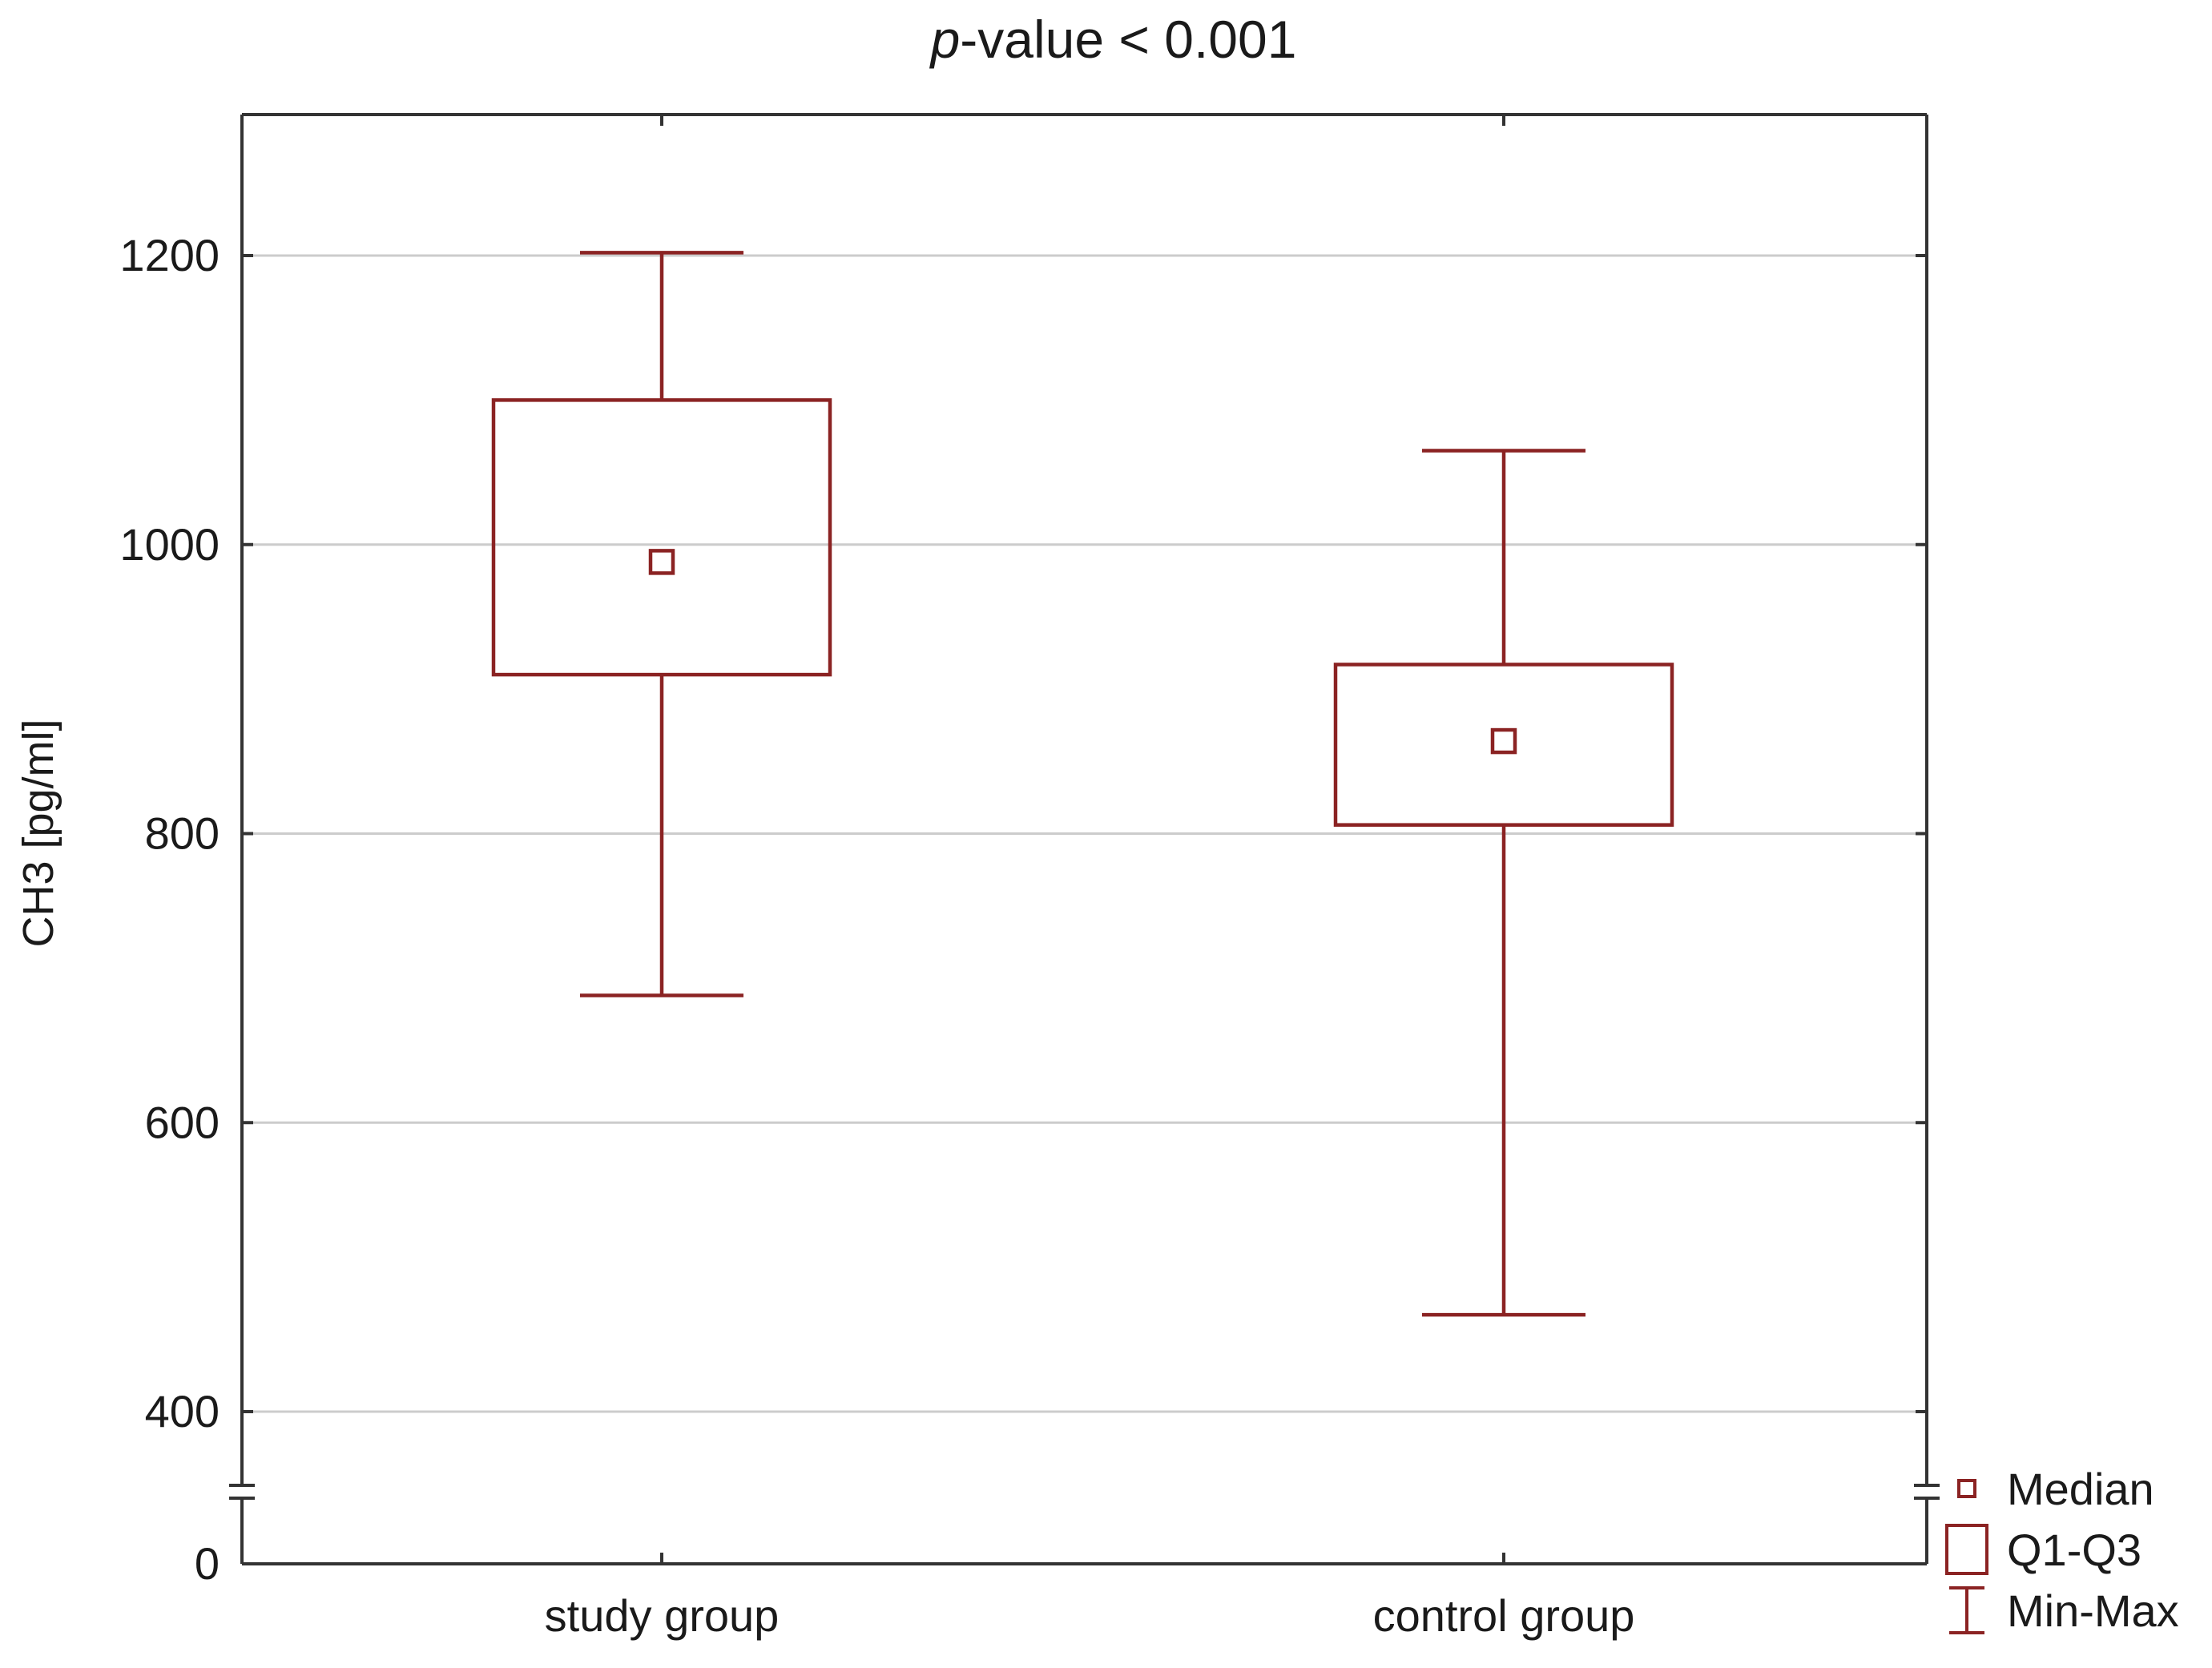  I want to click on y-tick-label: 1000, so click(169, 544).